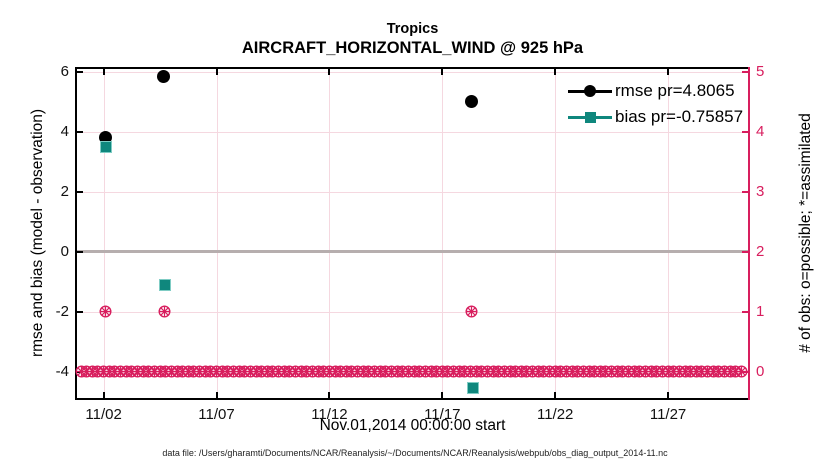 The height and width of the screenshot is (470, 830). Describe the element at coordinates (679, 116) in the screenshot. I see `legend-label: bias pr=-0.75857` at that location.